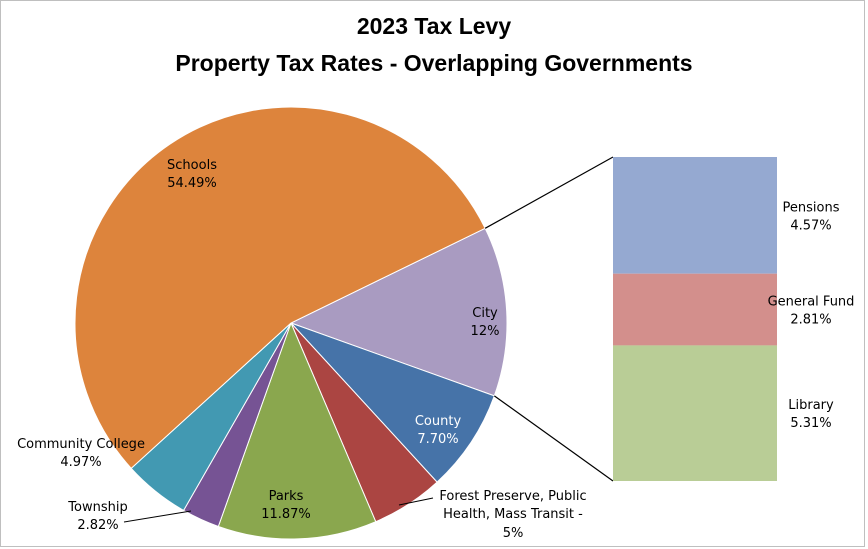  What do you see at coordinates (512, 496) in the screenshot?
I see `slice-forest-preserve-label-line-1: Forest Preserve, Public` at bounding box center [512, 496].